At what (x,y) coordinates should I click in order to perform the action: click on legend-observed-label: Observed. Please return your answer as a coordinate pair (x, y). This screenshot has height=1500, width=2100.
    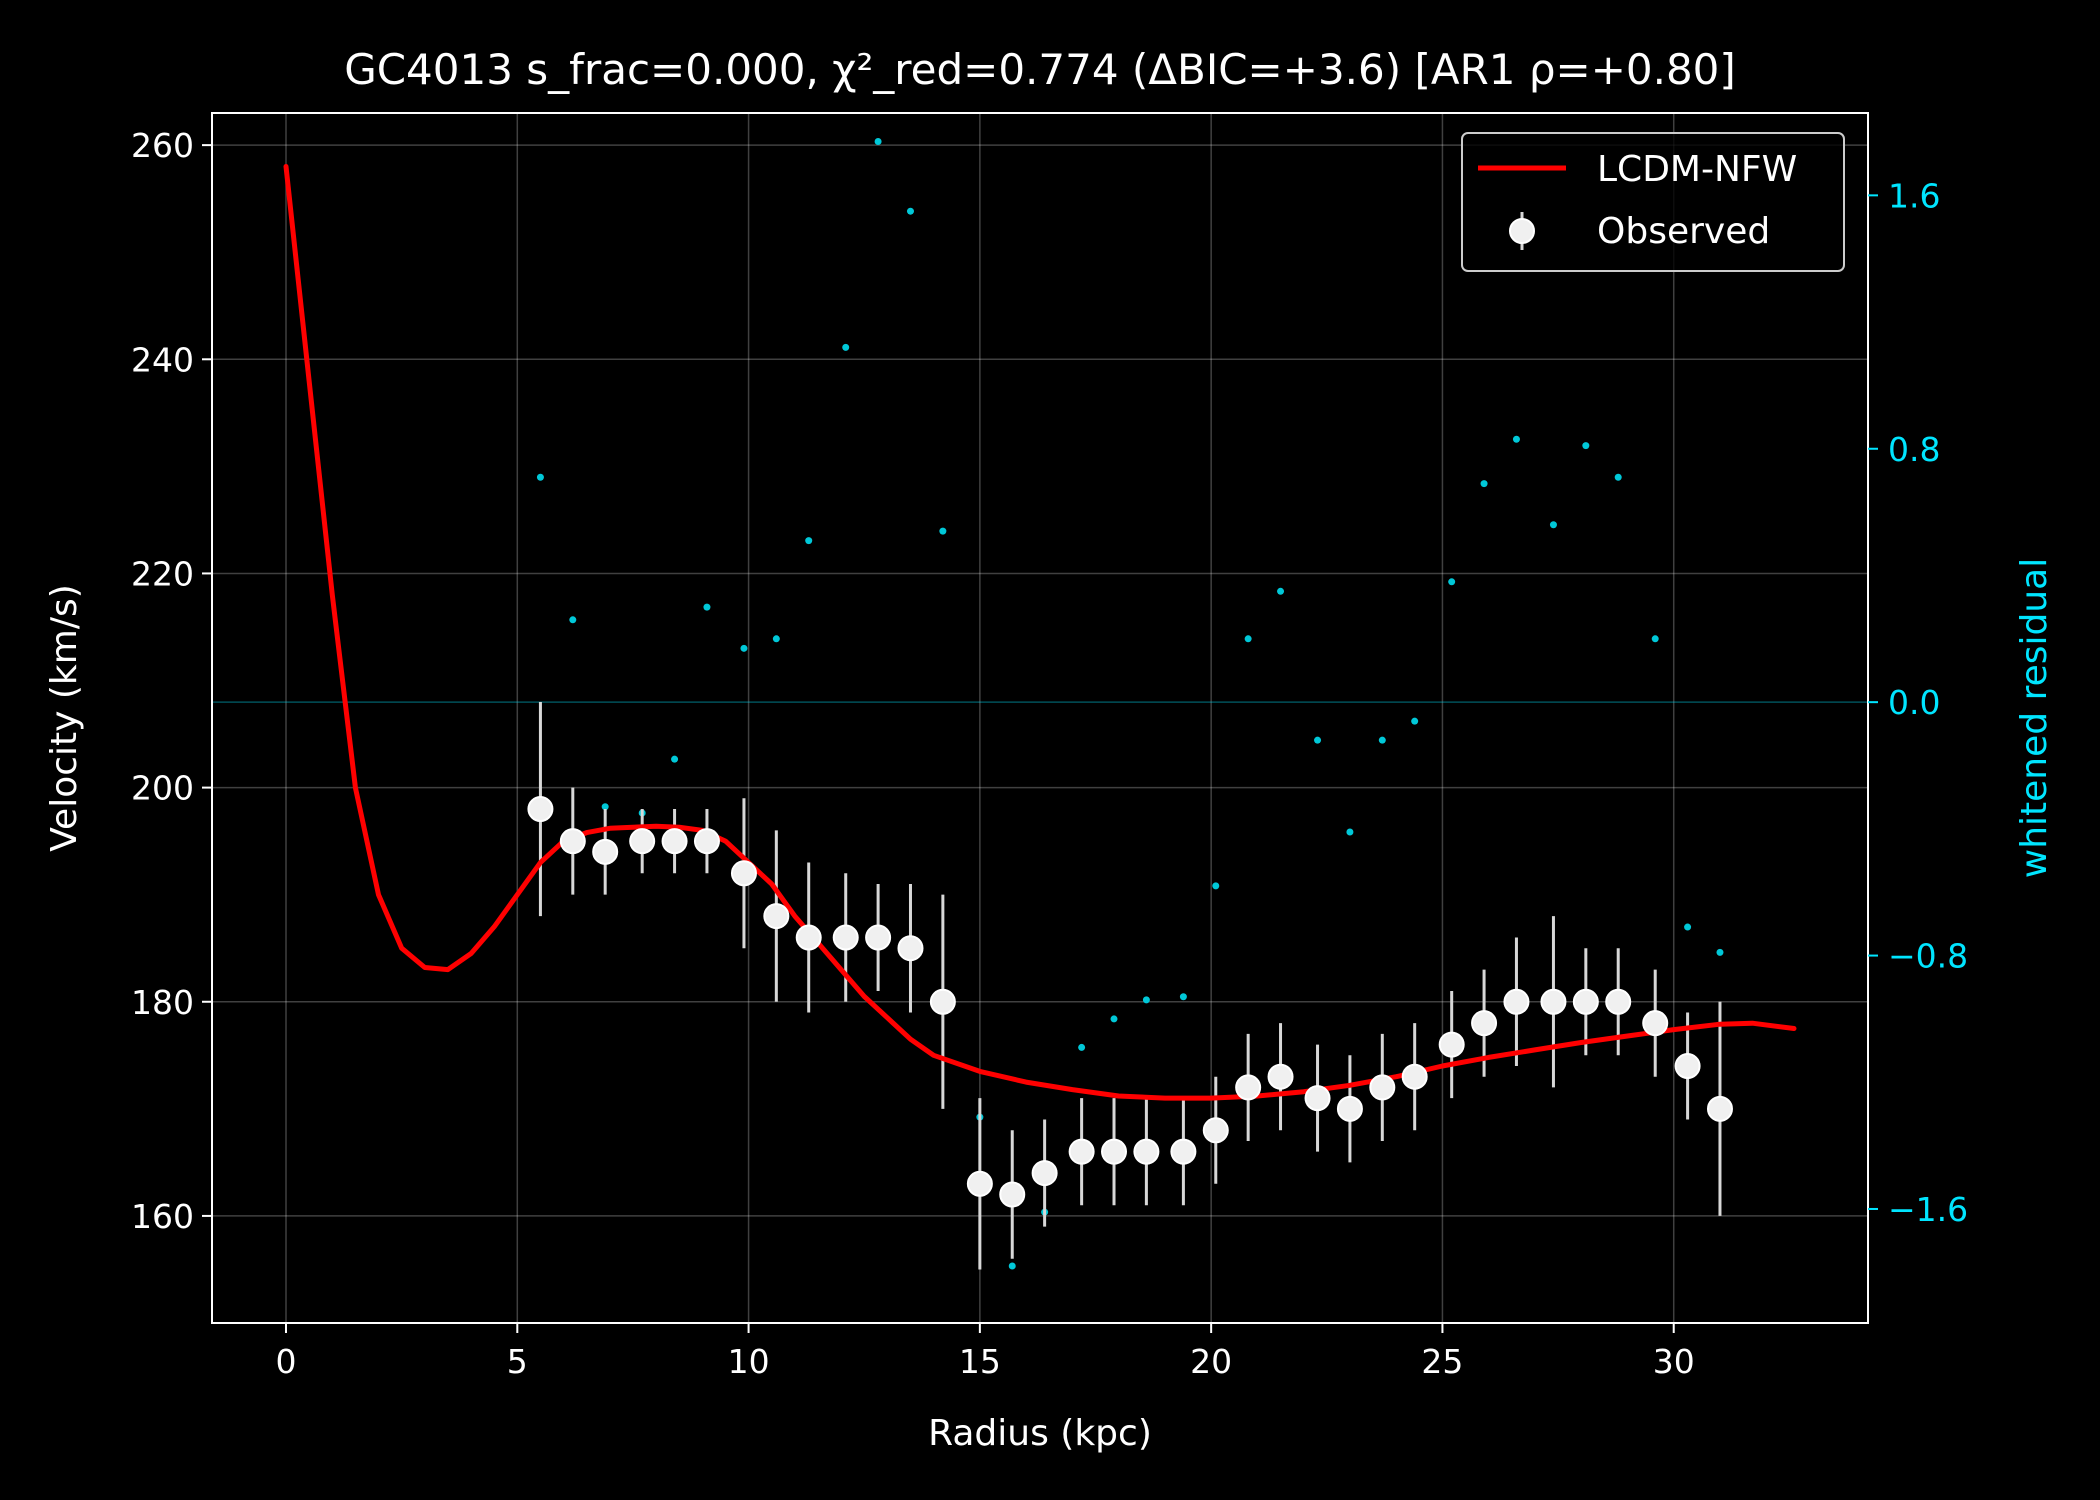
    Looking at the image, I should click on (1683, 231).